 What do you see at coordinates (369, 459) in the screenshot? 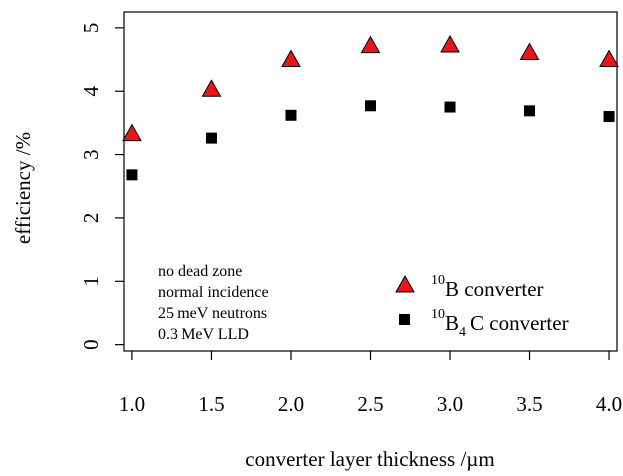
I see `x-axis-title: converter layer thickness /µm` at bounding box center [369, 459].